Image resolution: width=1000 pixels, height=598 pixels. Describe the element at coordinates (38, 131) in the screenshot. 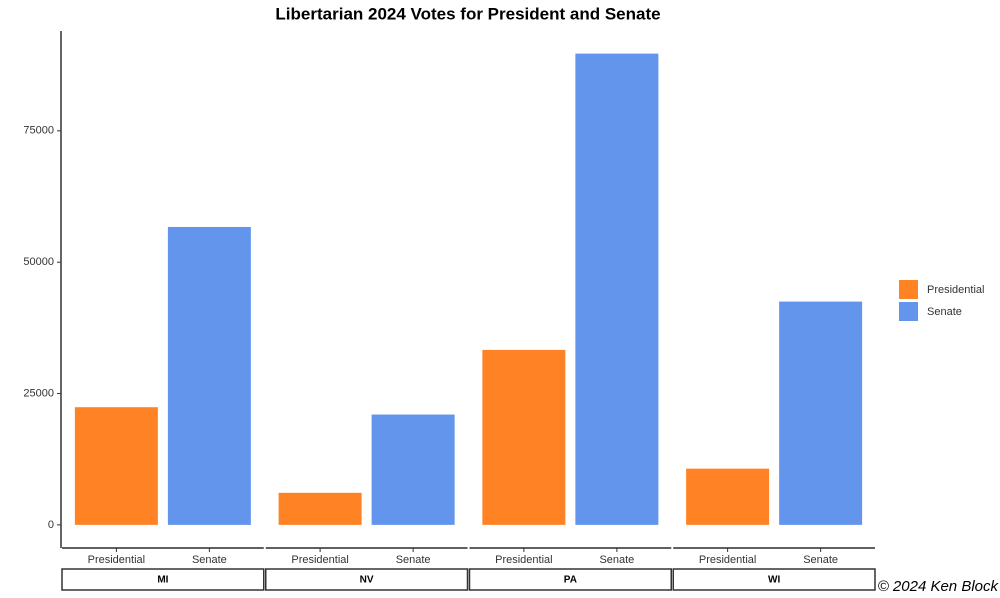

I see `y-tick-label: 75000` at that location.